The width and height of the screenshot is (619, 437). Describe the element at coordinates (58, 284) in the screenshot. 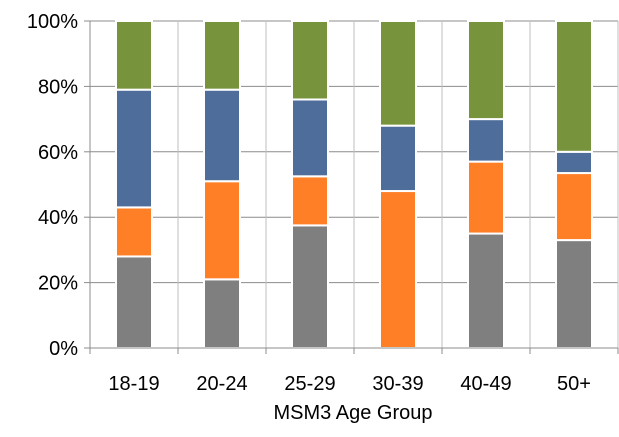

I see `y-tick-label: 20%` at that location.